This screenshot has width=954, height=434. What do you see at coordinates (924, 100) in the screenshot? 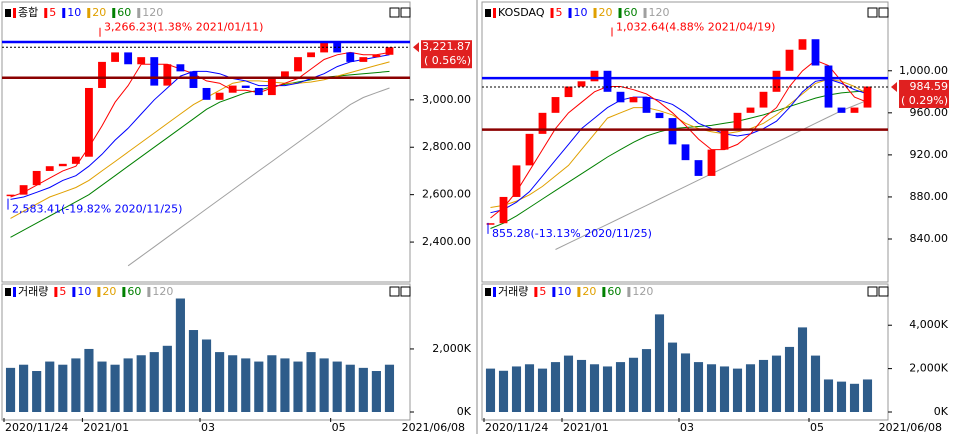
I see `change-label: ( 0.29%)` at bounding box center [924, 100].